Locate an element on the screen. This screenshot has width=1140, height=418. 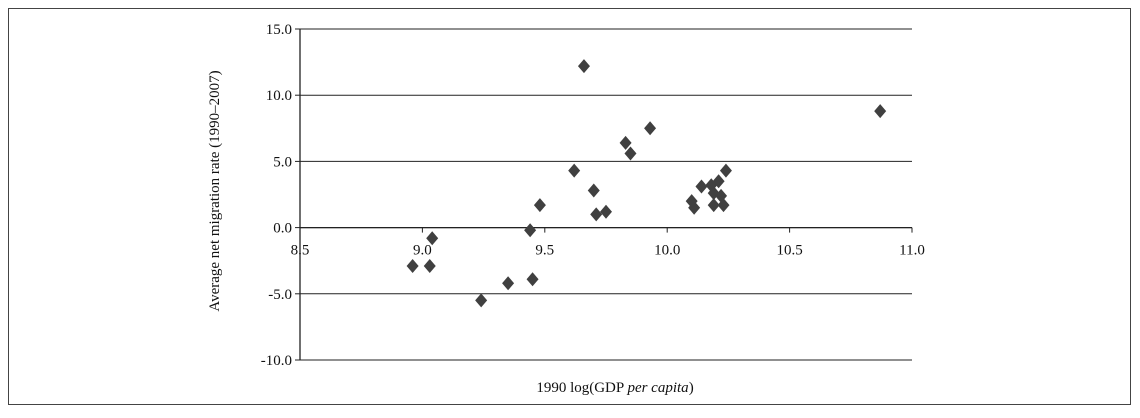
x-tick-label: 10.0 is located at coordinates (667, 251).